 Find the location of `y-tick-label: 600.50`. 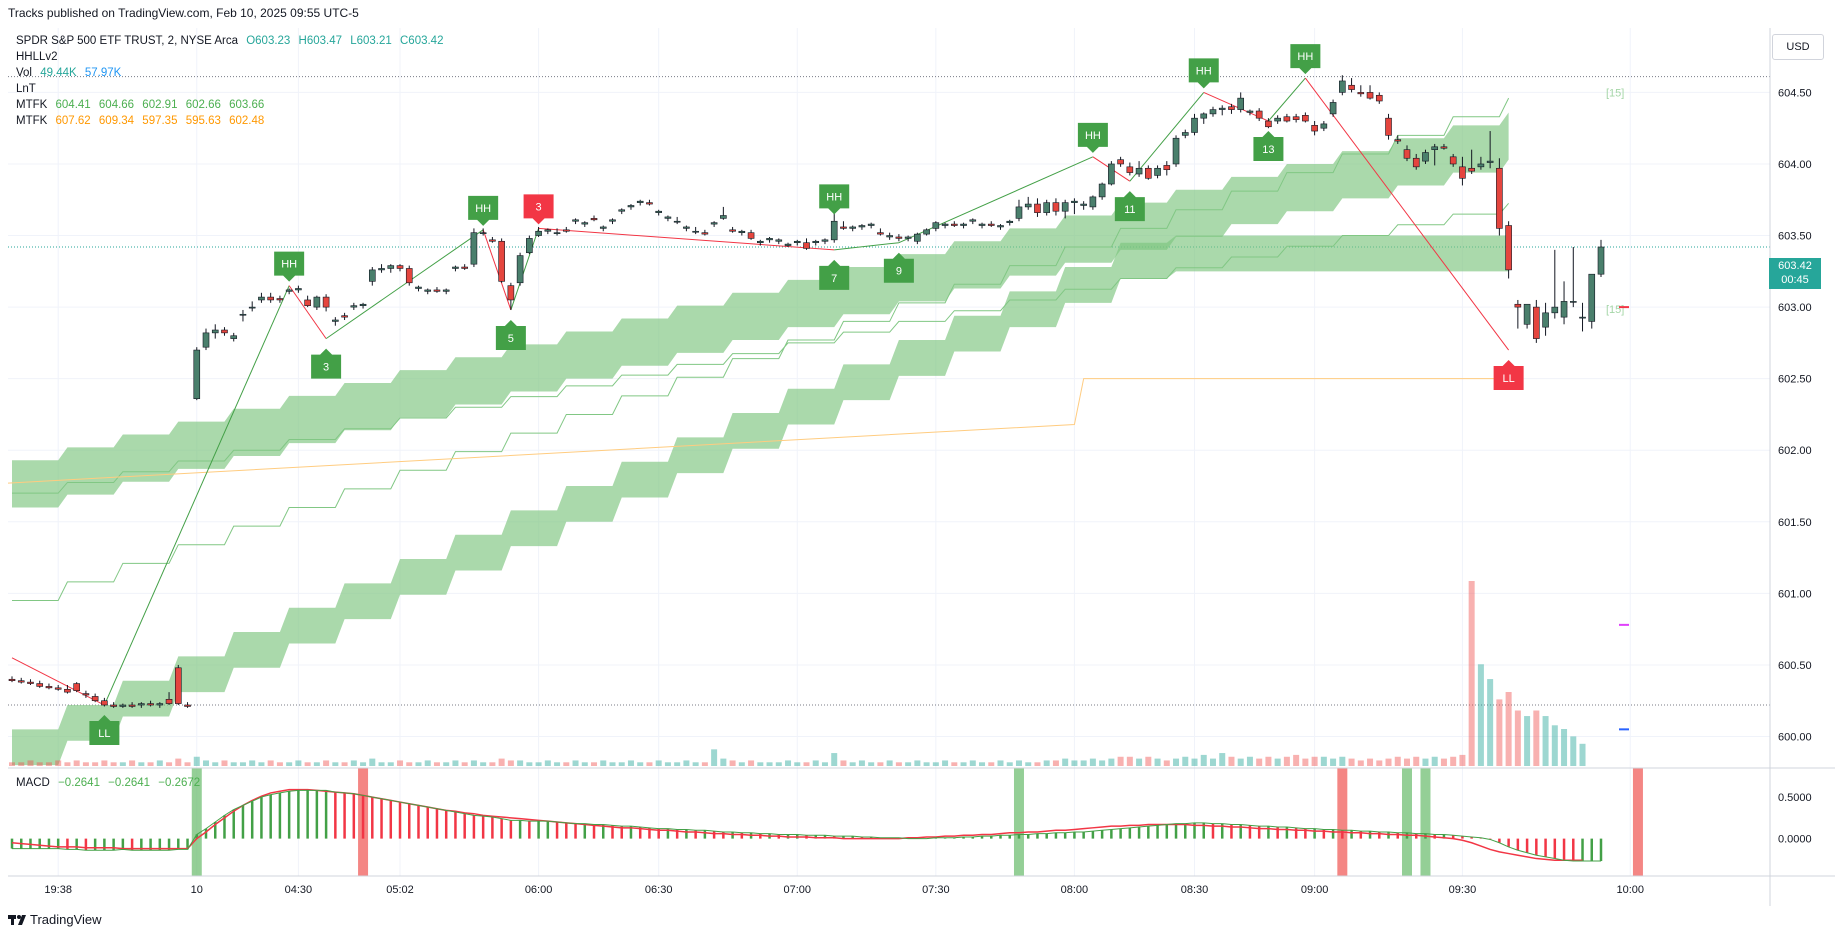

y-tick-label: 600.50 is located at coordinates (1795, 666).